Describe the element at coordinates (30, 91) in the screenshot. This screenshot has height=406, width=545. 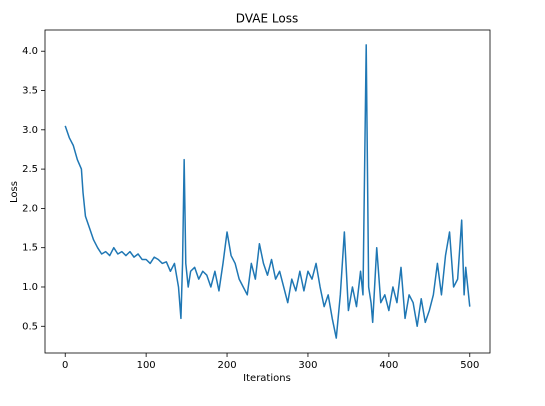
I see `y-tick-label: 3.5` at that location.